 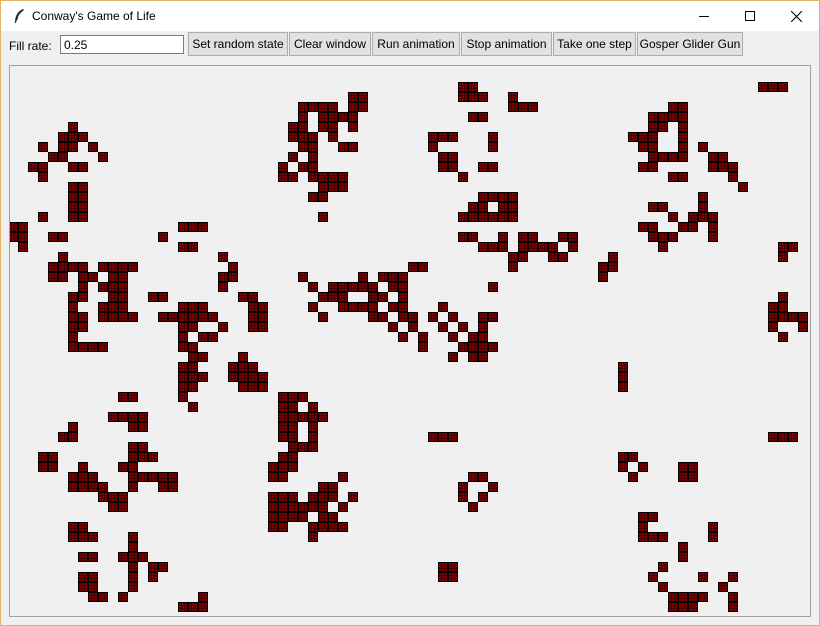 I want to click on fill-rate-input, so click(x=122, y=44).